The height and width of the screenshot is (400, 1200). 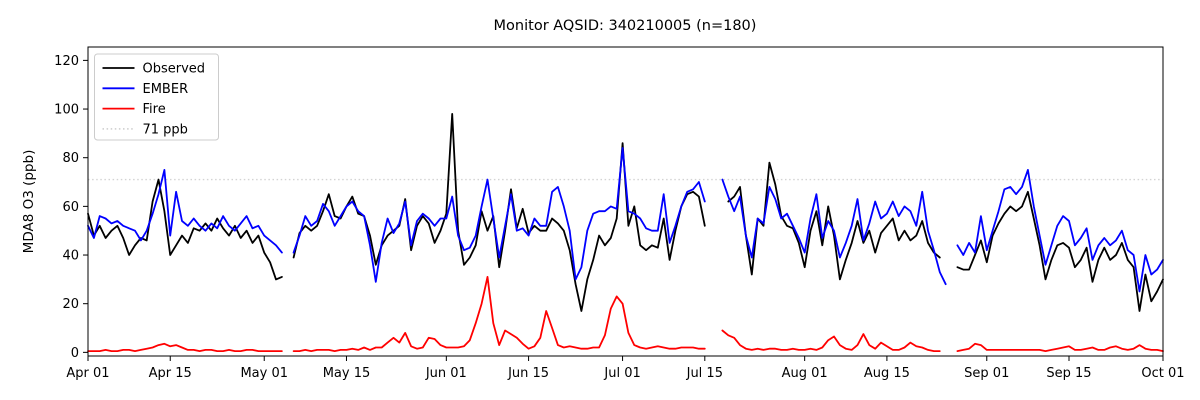 What do you see at coordinates (66, 110) in the screenshot?
I see `y-tick-label: 100` at bounding box center [66, 110].